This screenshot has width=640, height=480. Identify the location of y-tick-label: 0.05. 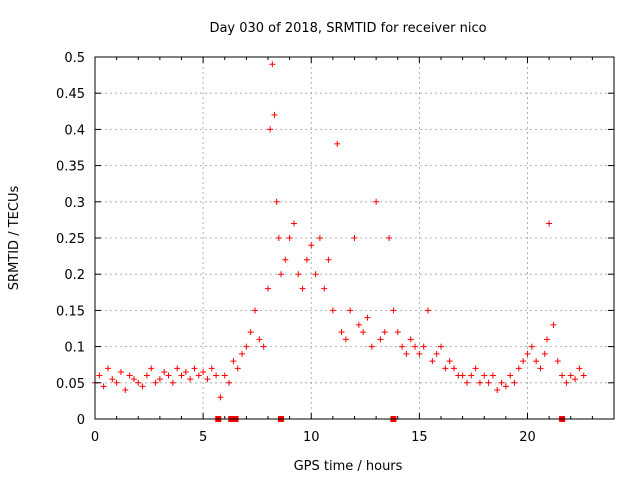
(70, 384).